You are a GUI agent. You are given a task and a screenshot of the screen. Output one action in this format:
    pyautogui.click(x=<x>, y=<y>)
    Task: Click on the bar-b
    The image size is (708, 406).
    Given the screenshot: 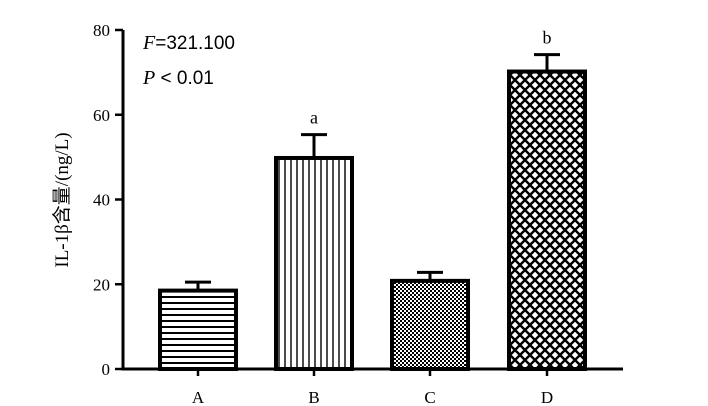 What is the action you would take?
    pyautogui.click(x=314, y=263)
    